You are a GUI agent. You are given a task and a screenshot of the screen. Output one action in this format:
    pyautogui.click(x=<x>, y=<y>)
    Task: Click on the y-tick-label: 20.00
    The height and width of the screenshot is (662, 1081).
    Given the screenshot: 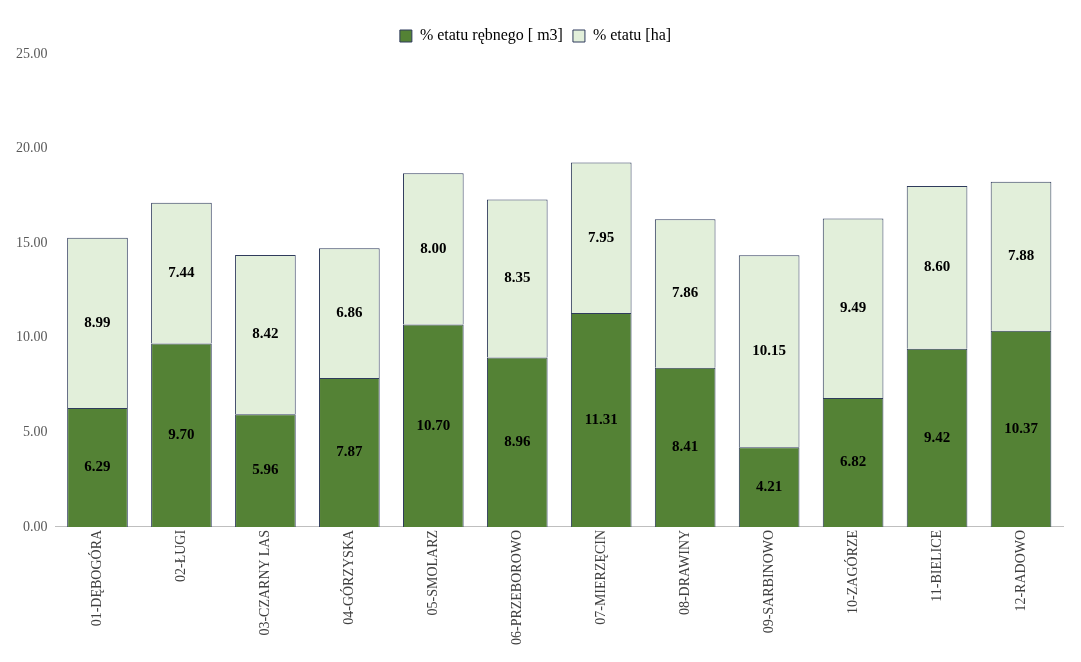 What is the action you would take?
    pyautogui.click(x=32, y=148)
    